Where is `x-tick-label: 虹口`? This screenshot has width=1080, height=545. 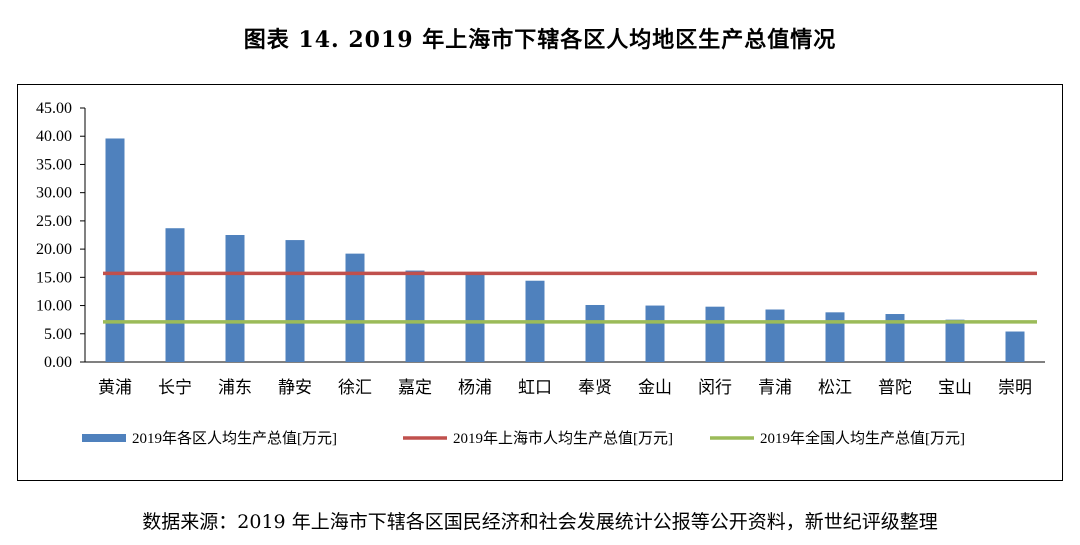
x-tick-label: 虹口 is located at coordinates (535, 388).